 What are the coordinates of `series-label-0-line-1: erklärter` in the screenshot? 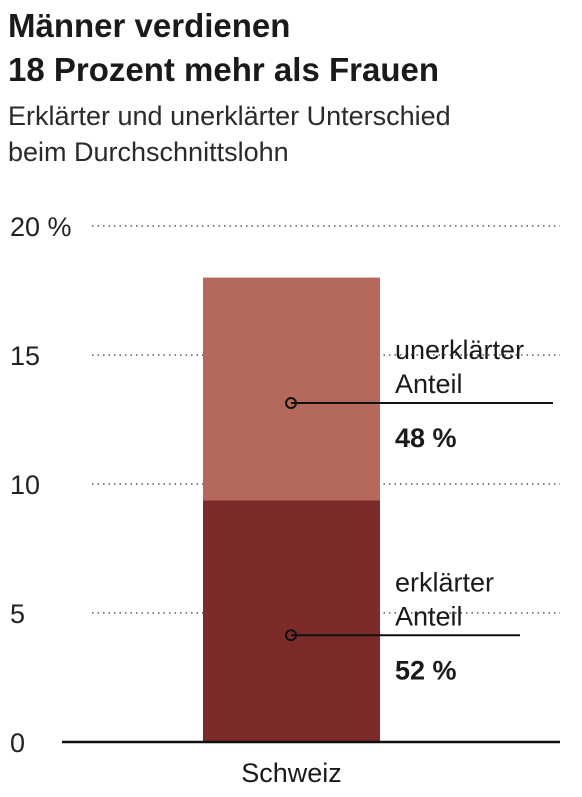 It's located at (444, 582).